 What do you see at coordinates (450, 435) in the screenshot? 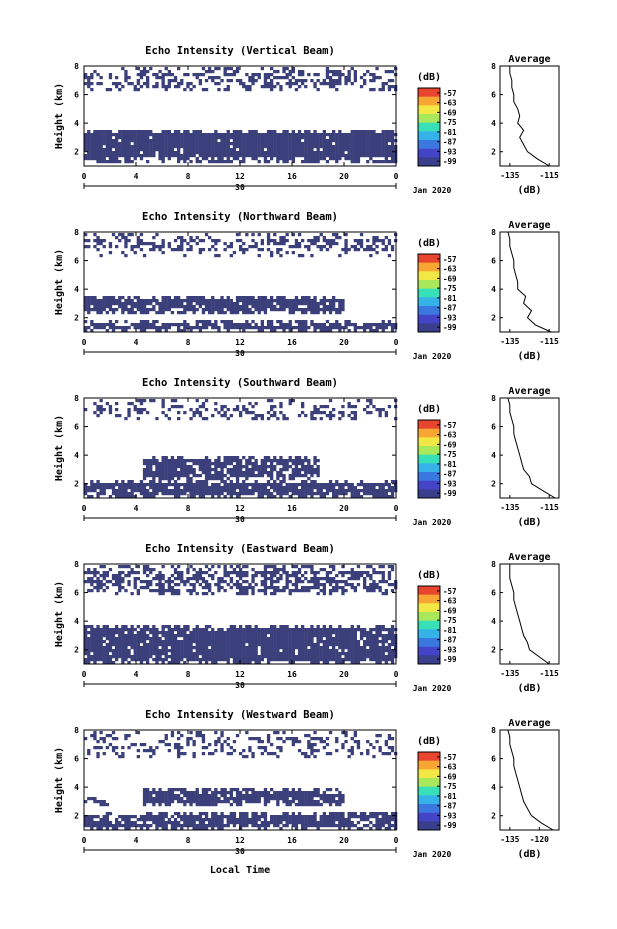
I see `colorbar-tick-label: -63` at bounding box center [450, 435].